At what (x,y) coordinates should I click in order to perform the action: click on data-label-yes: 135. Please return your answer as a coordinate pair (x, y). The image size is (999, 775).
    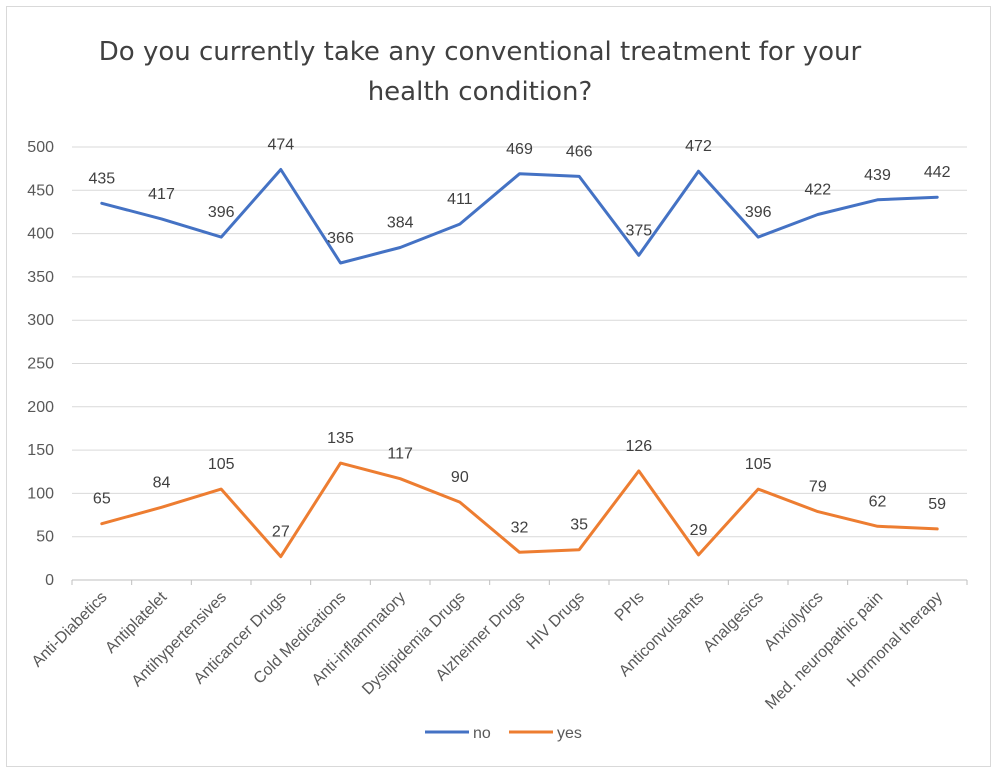
    Looking at the image, I should click on (340, 438).